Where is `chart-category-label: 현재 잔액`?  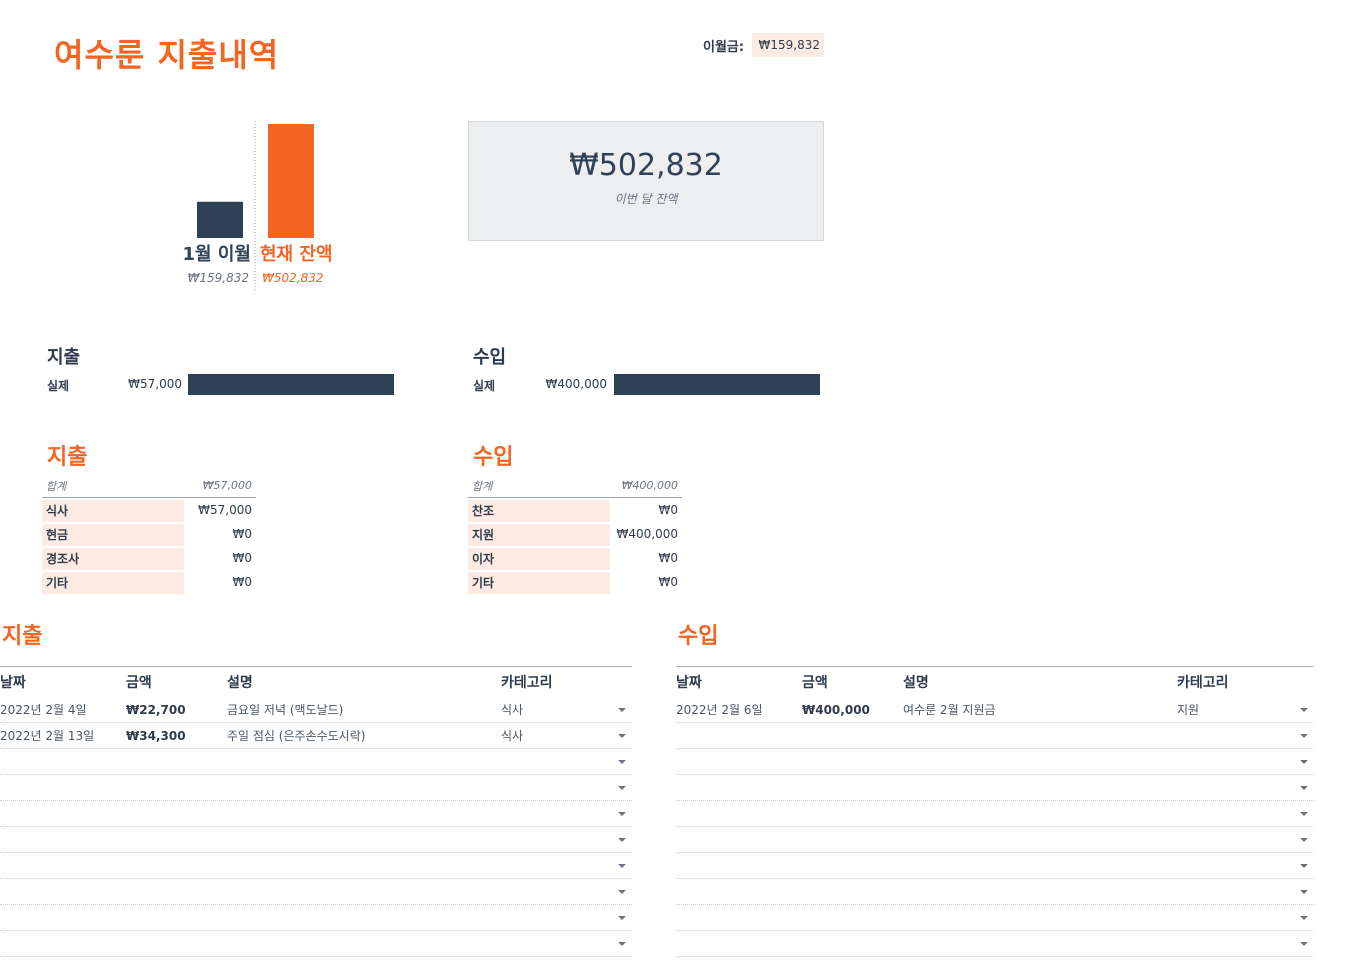
chart-category-label: 현재 잔액 is located at coordinates (296, 254).